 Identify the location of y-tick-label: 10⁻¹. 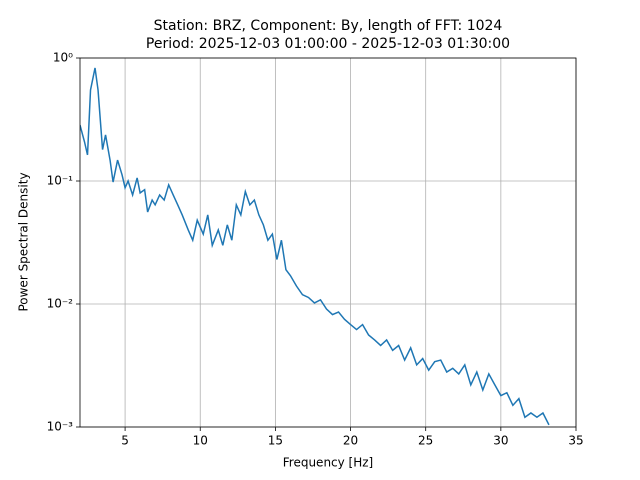
(60, 181).